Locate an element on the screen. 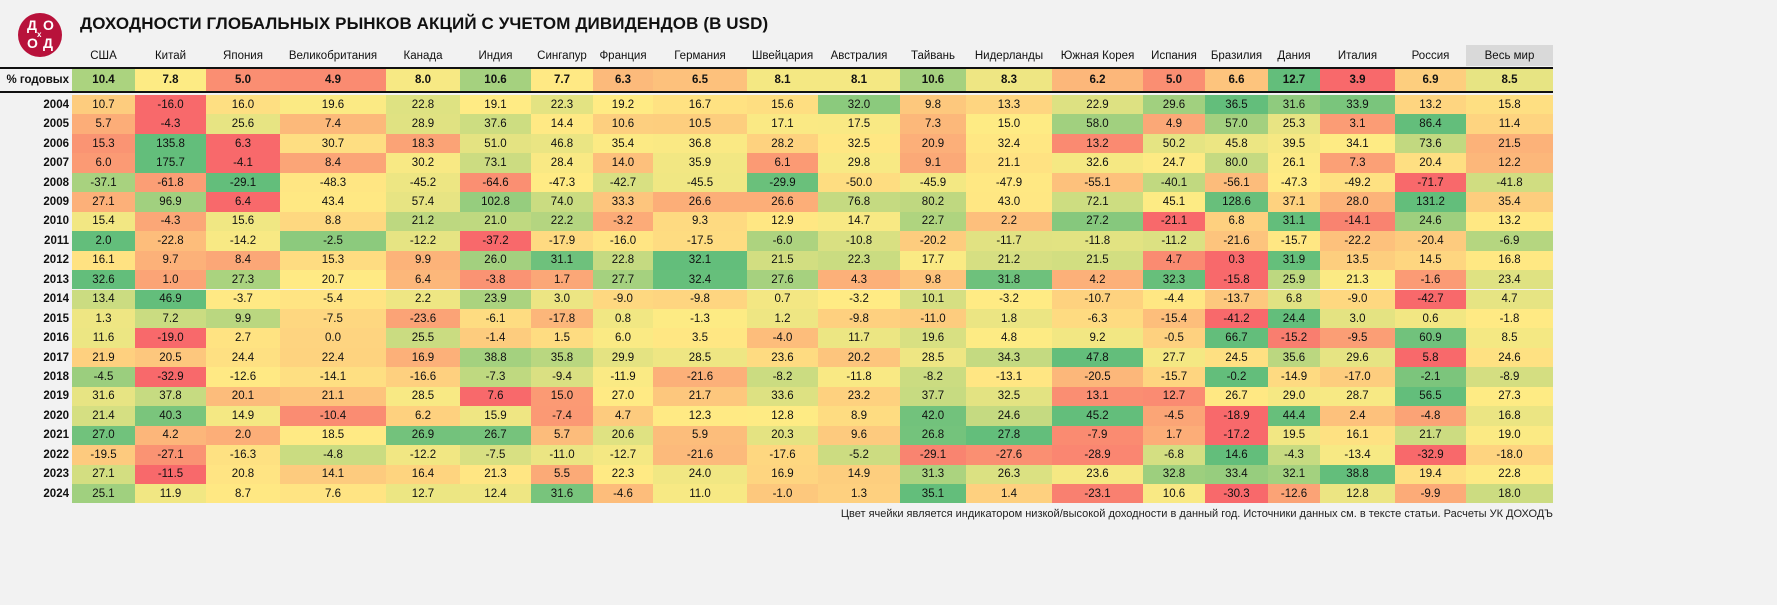 Image resolution: width=1777 pixels, height=605 pixels. column-header: Австралия is located at coordinates (859, 55).